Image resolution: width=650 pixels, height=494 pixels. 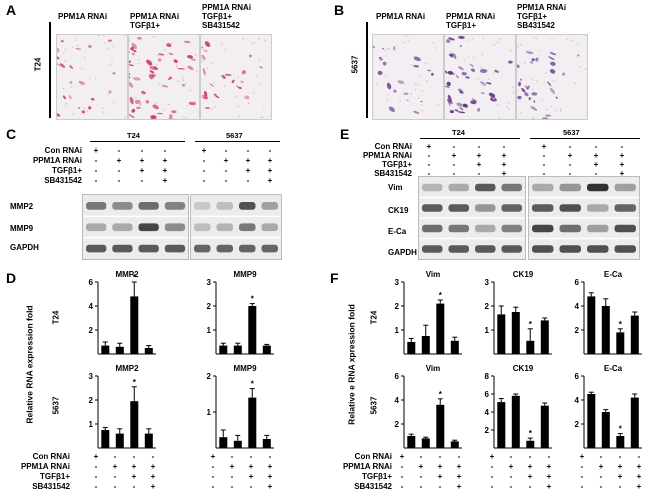 I want to click on panel-d-x-tgfb: TGFβ1+, so click(x=55, y=476).